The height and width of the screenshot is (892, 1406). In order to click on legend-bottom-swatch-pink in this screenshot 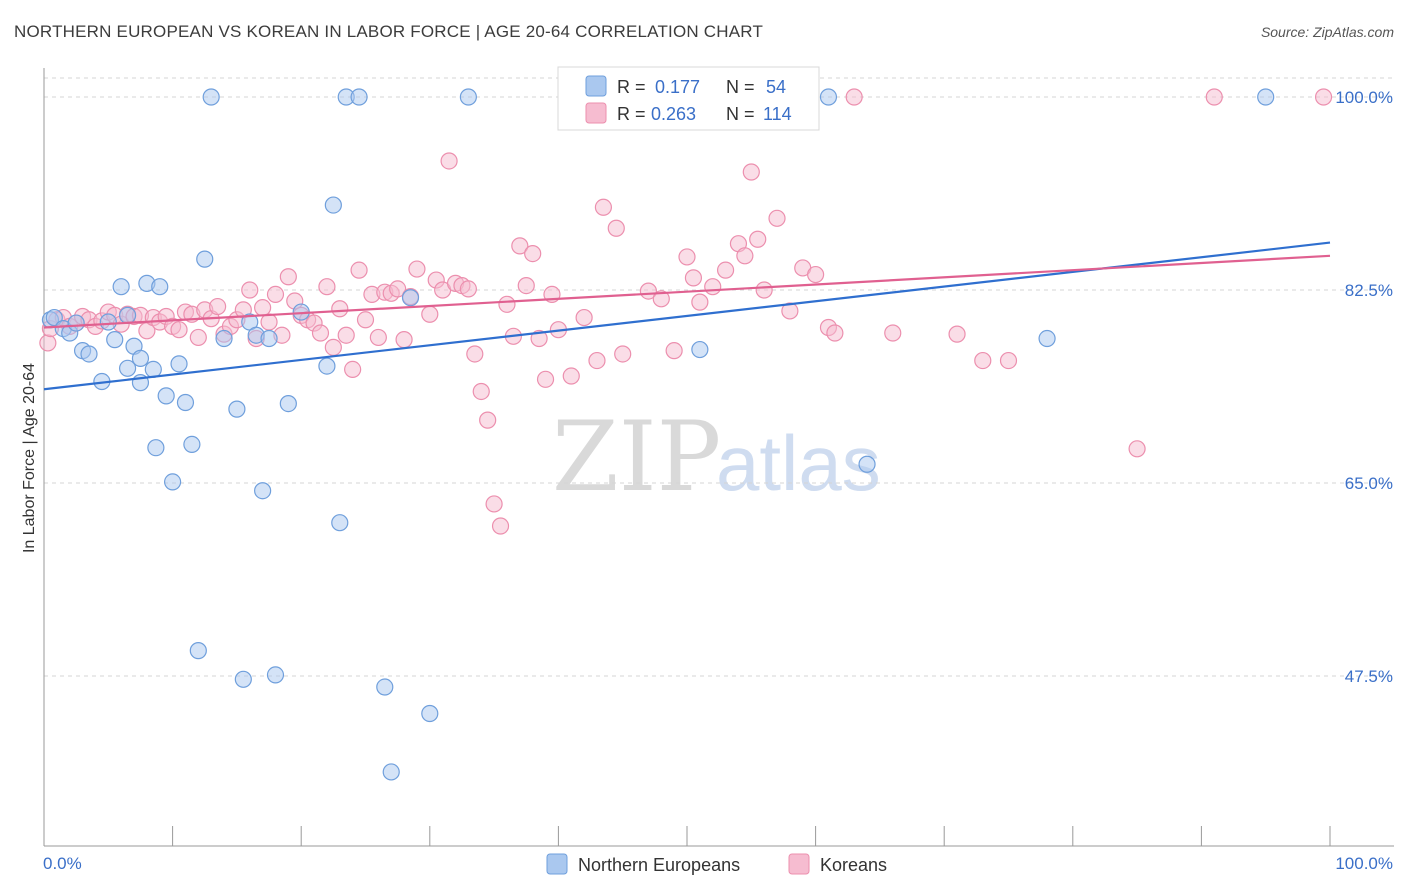, I will do `click(799, 864)`.